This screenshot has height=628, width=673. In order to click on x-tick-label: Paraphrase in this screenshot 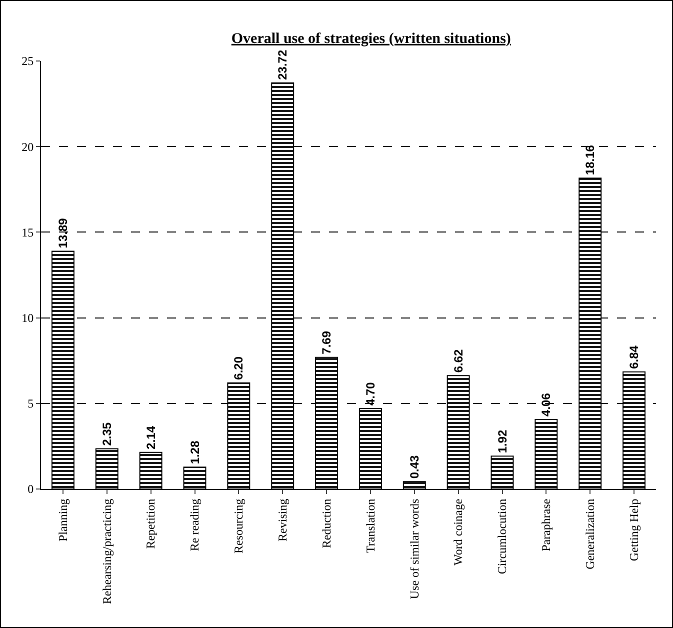, I will do `click(546, 525)`.